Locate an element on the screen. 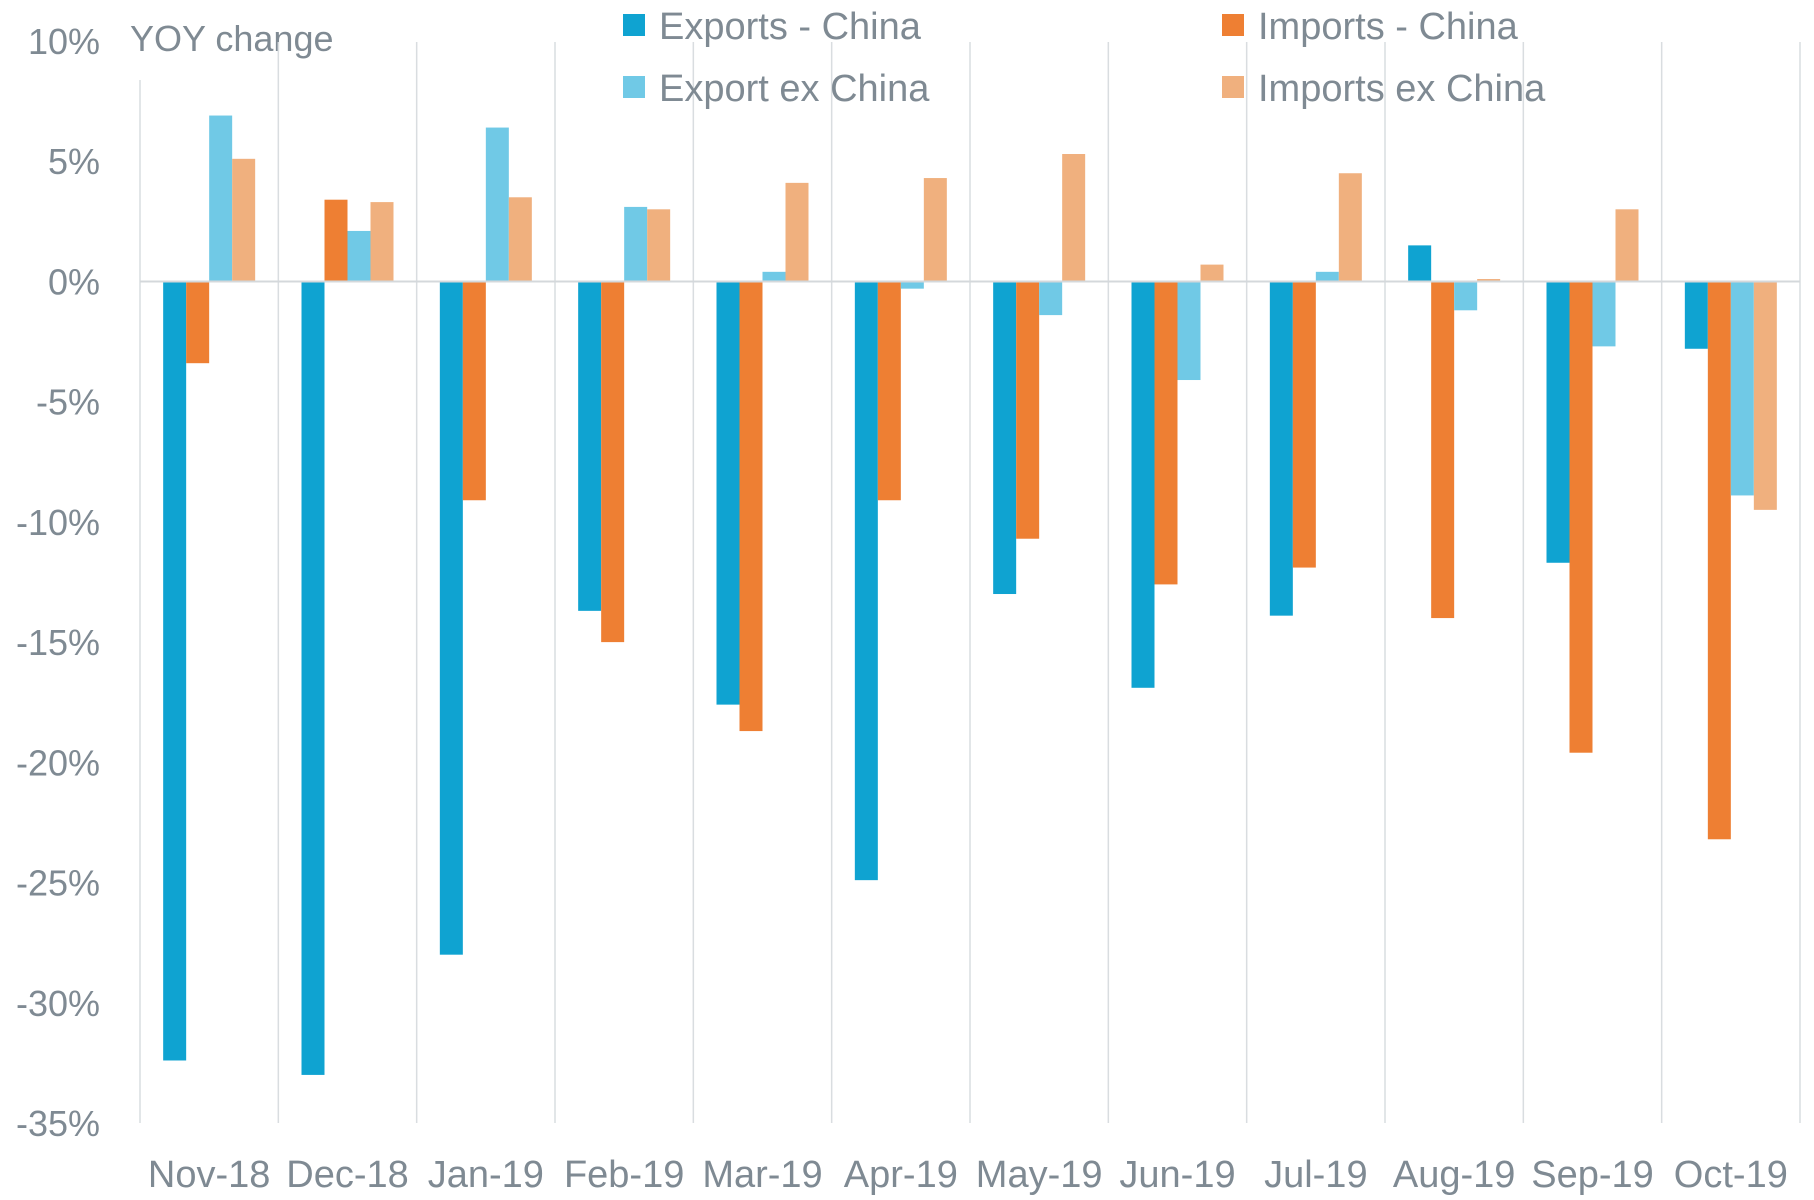 The image size is (1814, 1200). legend-swatch-export-ex-china is located at coordinates (634, 87).